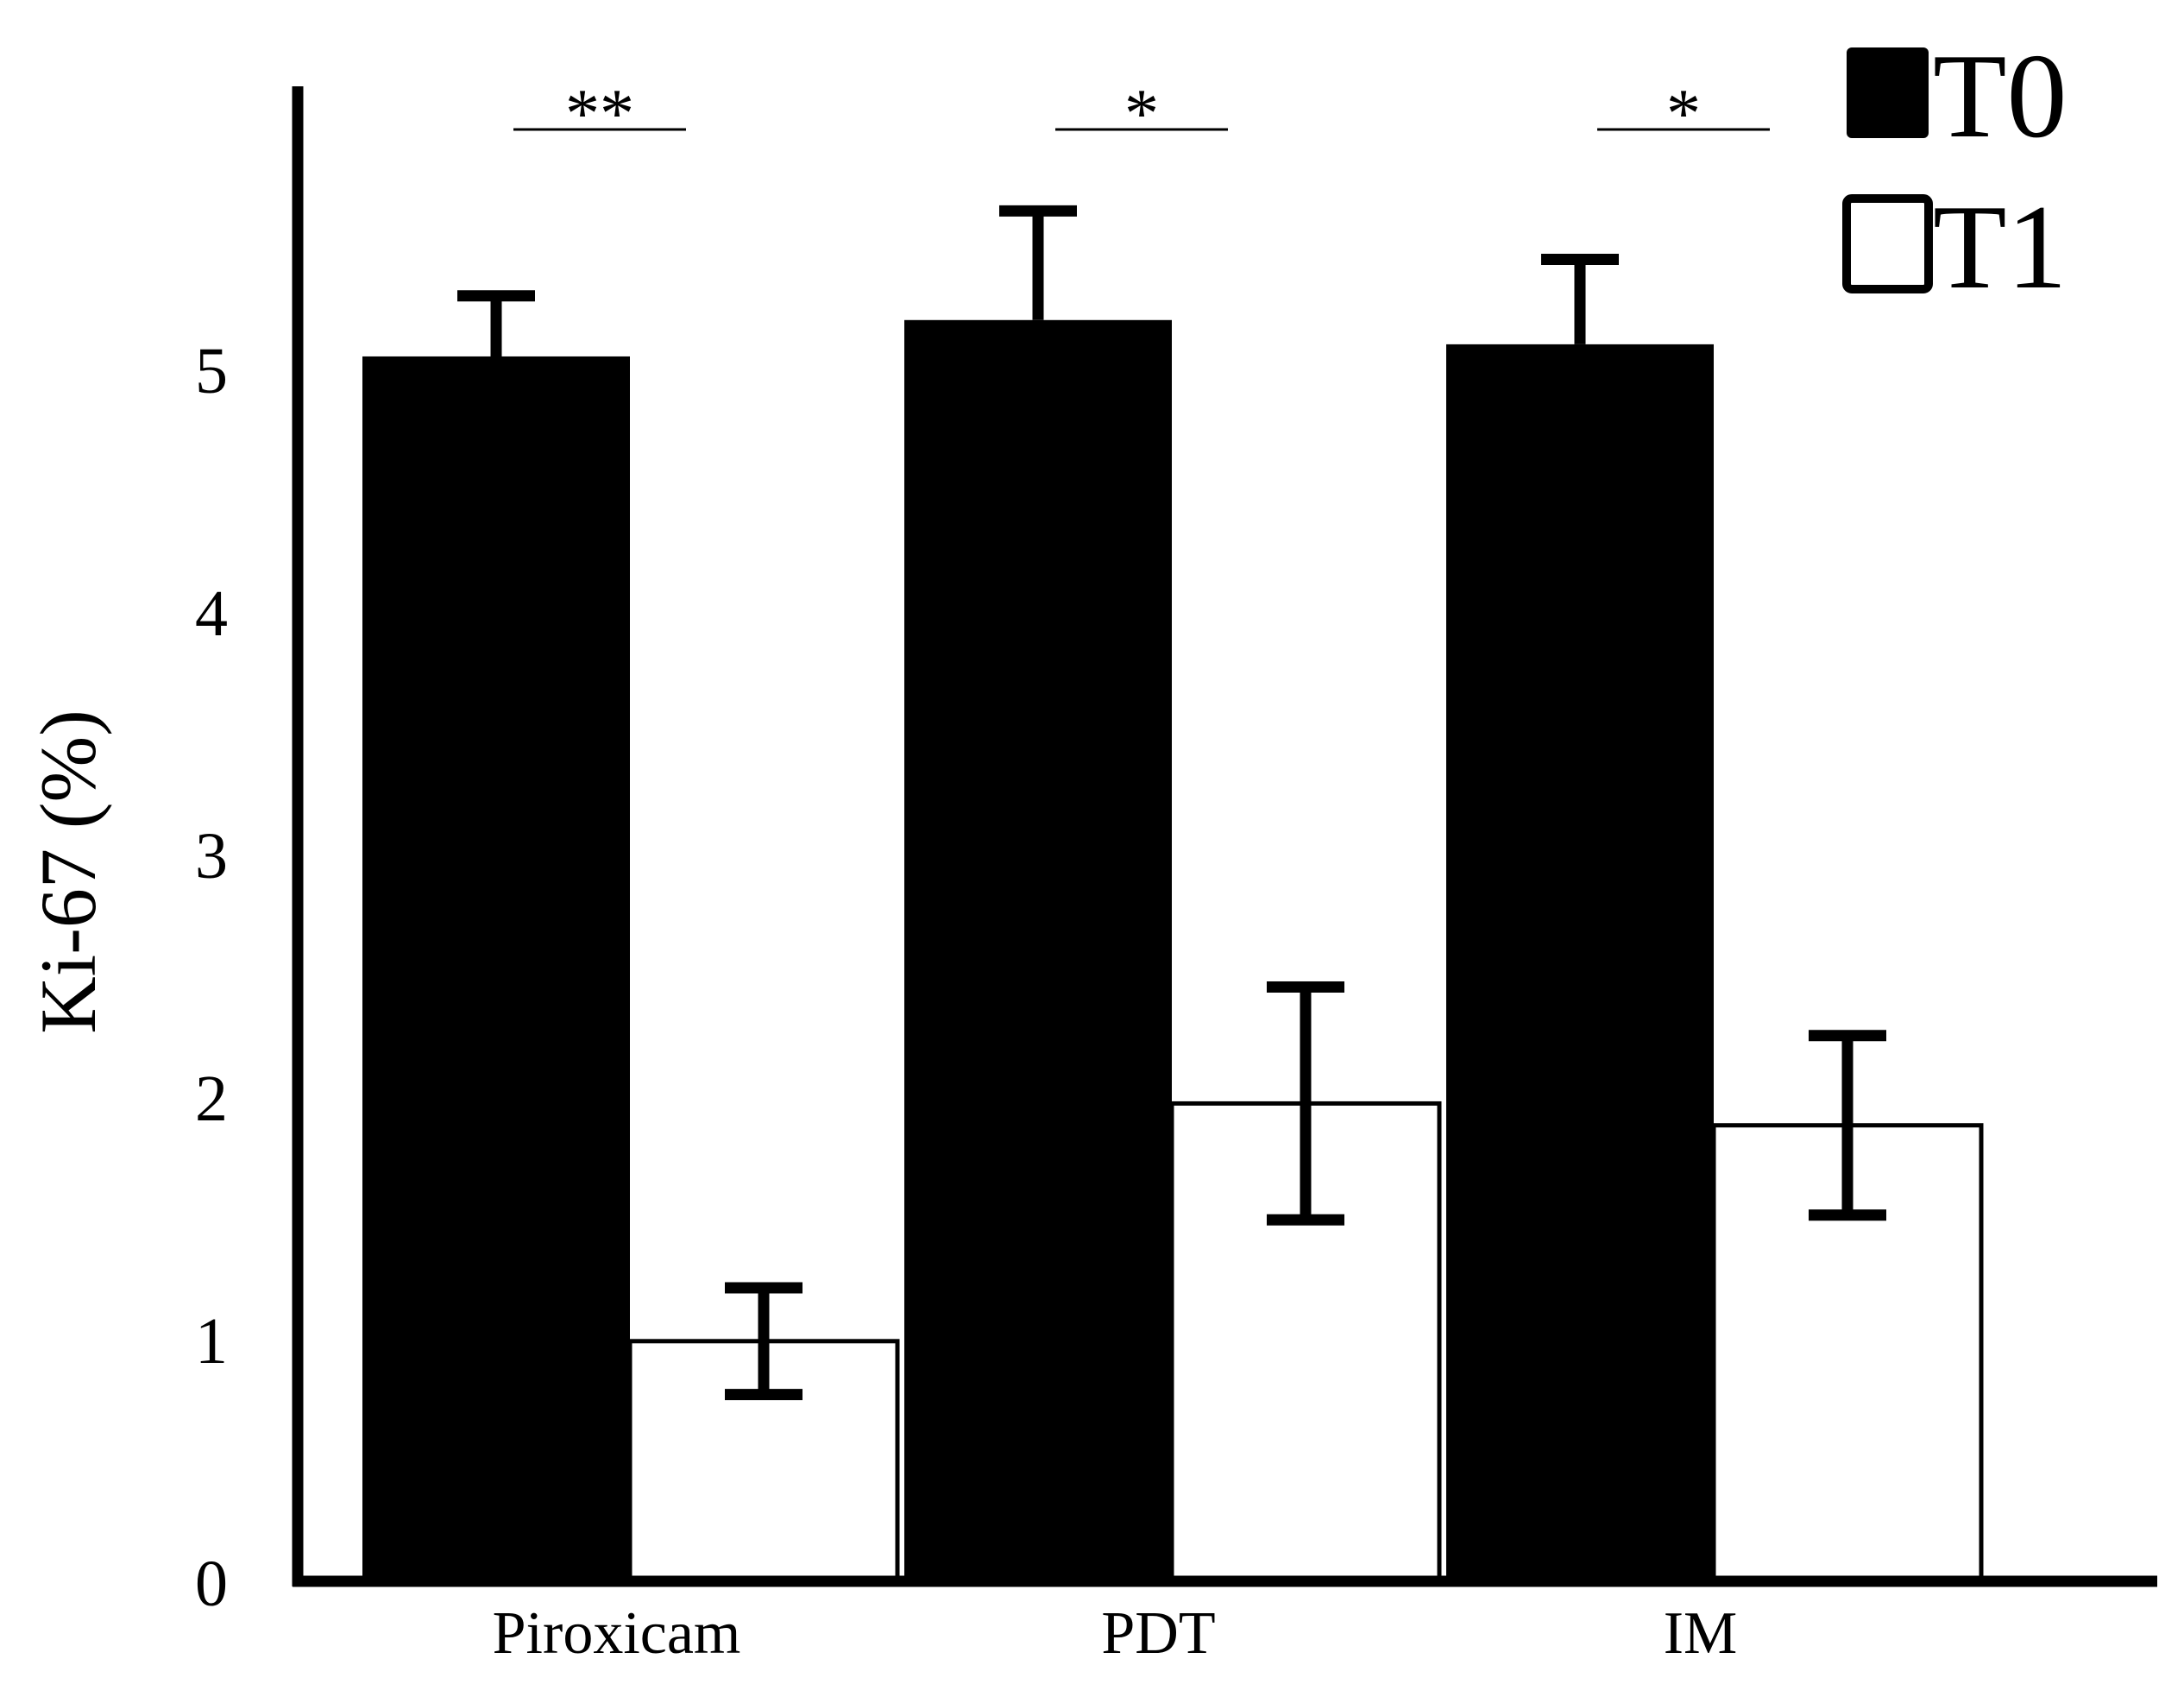 This screenshot has height=1684, width=2184. Describe the element at coordinates (212, 1342) in the screenshot. I see `y-tick-label-1: 1` at that location.